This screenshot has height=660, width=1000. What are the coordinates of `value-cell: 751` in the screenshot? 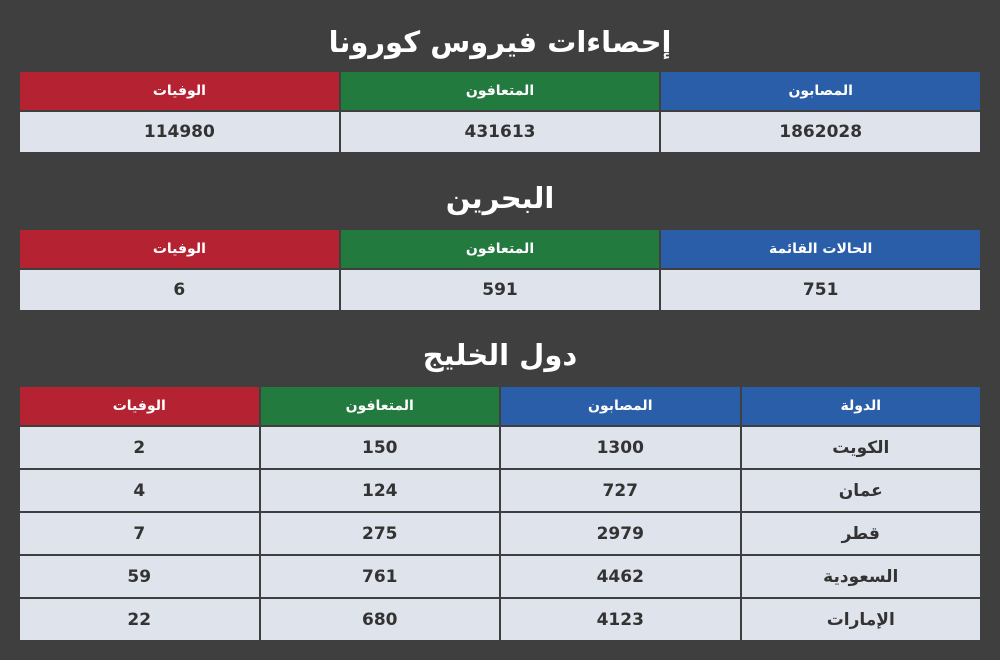 It's located at (820, 290).